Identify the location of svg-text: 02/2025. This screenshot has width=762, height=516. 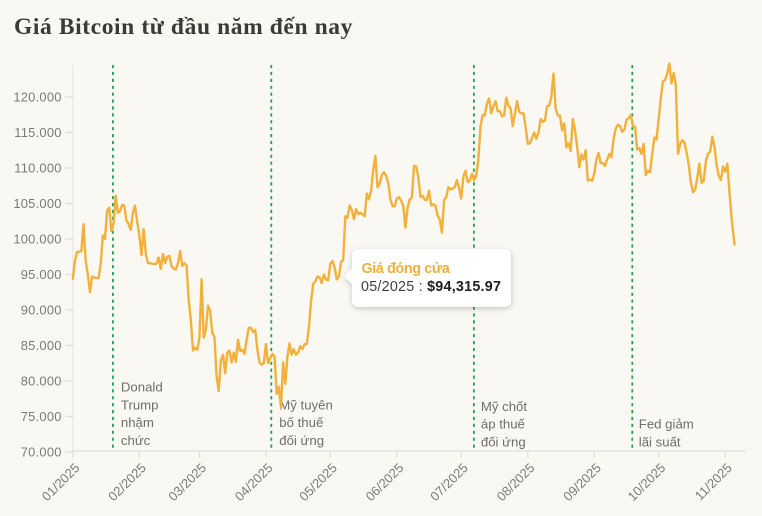
(127, 482).